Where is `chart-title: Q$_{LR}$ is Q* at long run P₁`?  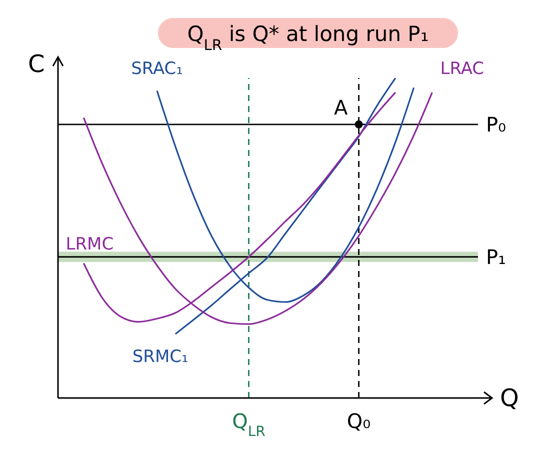
chart-title: Q$_{LR}$ is Q* at long run P₁ is located at coordinates (308, 38).